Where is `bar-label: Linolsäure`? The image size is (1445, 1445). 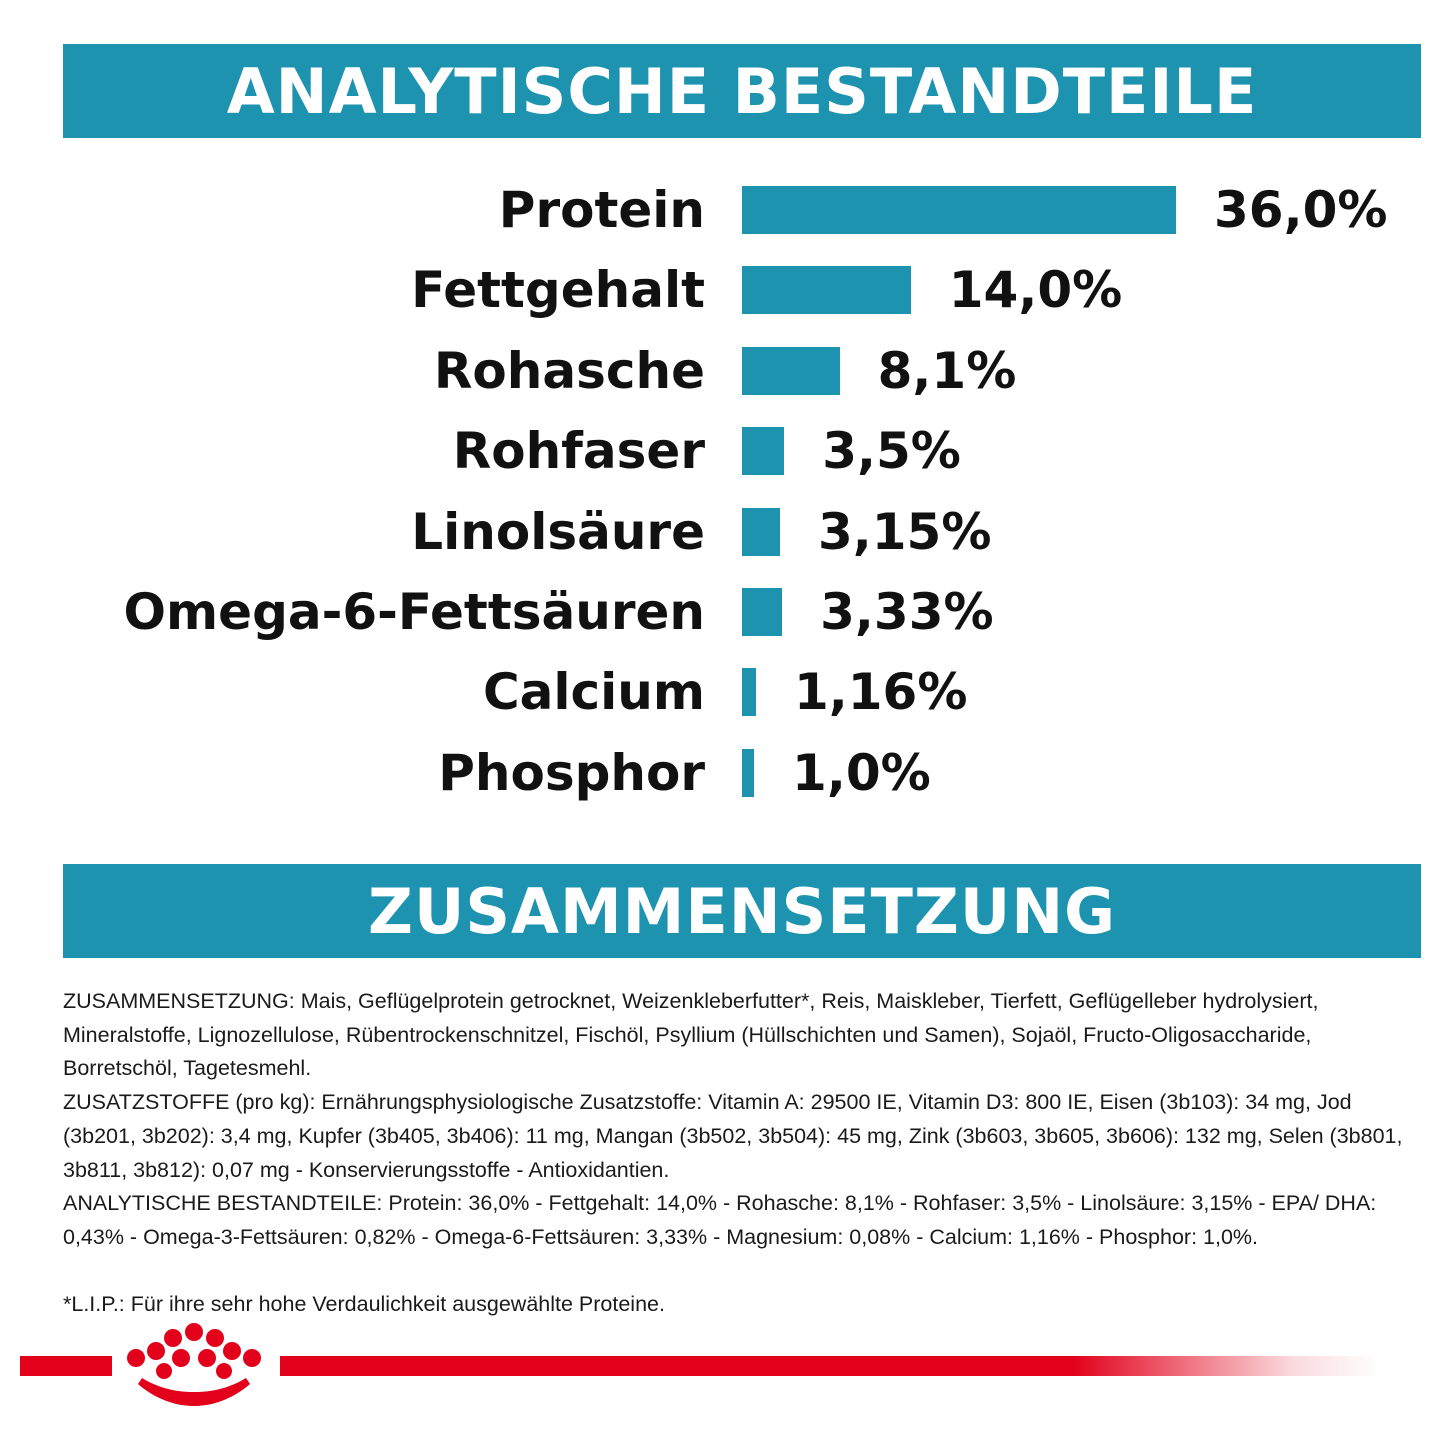
bar-label: Linolsäure is located at coordinates (558, 531).